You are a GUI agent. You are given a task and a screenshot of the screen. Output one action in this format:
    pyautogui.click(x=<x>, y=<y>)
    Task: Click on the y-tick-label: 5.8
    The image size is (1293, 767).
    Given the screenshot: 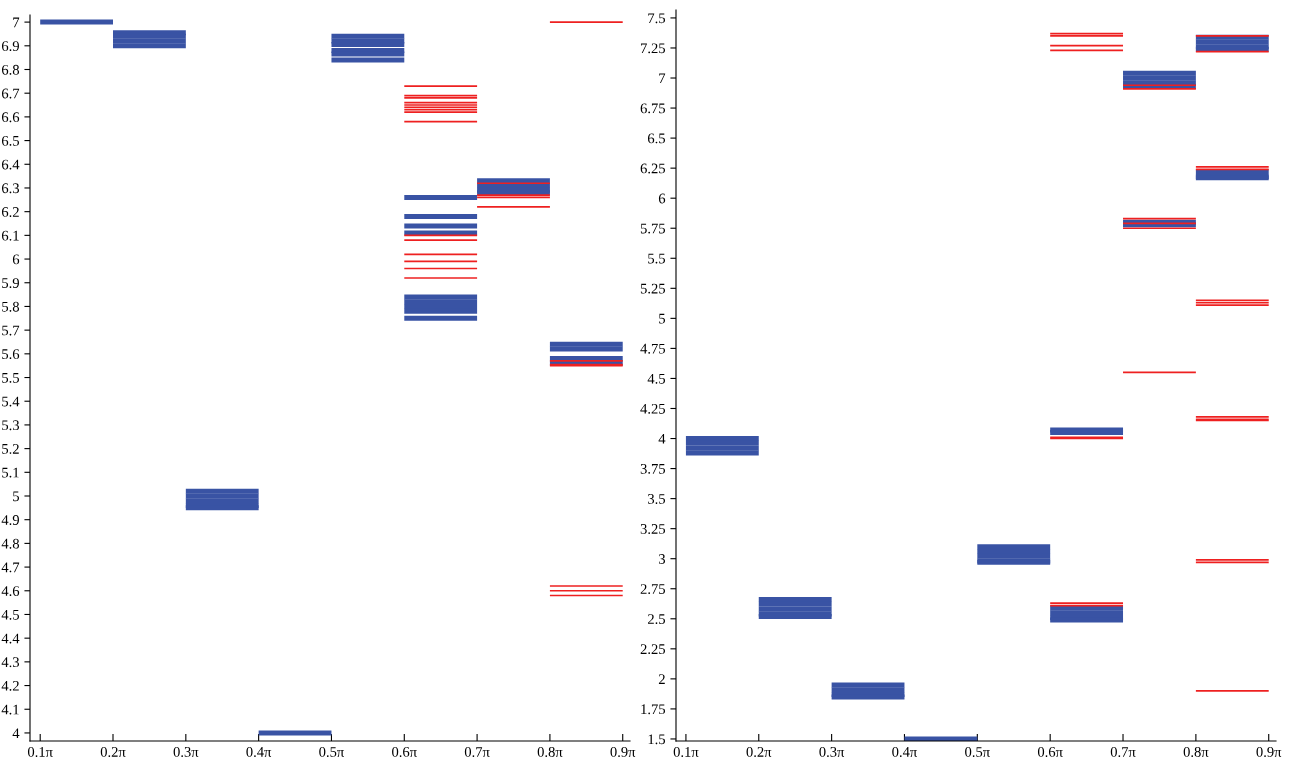 What is the action you would take?
    pyautogui.click(x=11, y=306)
    